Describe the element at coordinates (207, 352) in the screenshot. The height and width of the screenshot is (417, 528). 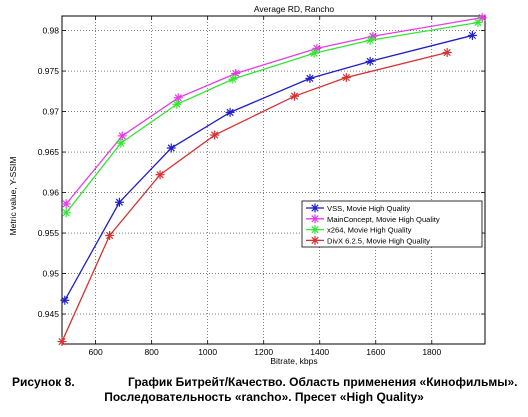
I see `x-tick-label: 1000` at that location.